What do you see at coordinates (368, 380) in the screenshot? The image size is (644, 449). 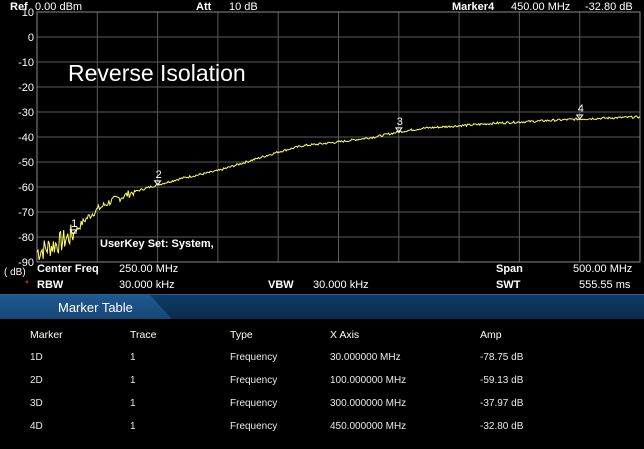 I see `marker-table-cell: 100.000000 MHz` at bounding box center [368, 380].